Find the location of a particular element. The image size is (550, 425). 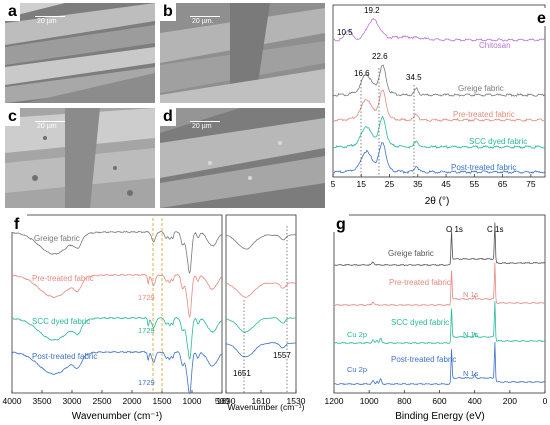

series-label-g-greige: Greige fabric is located at coordinates (411, 253).